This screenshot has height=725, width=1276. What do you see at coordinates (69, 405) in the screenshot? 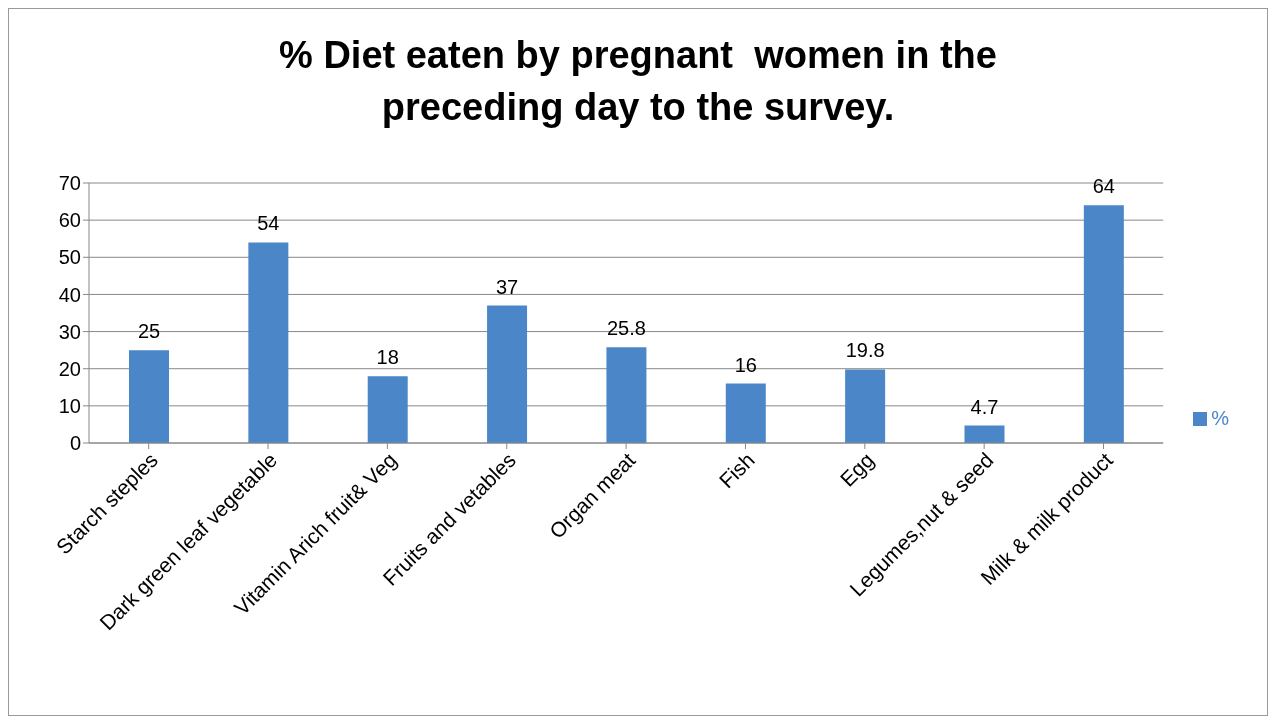
I see `y-tick-label: 10` at bounding box center [69, 405].